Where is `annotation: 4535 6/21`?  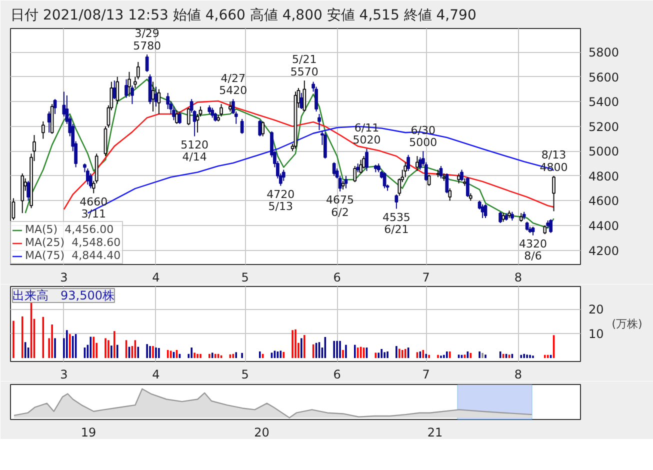 annotation: 4535 6/21 is located at coordinates (396, 223).